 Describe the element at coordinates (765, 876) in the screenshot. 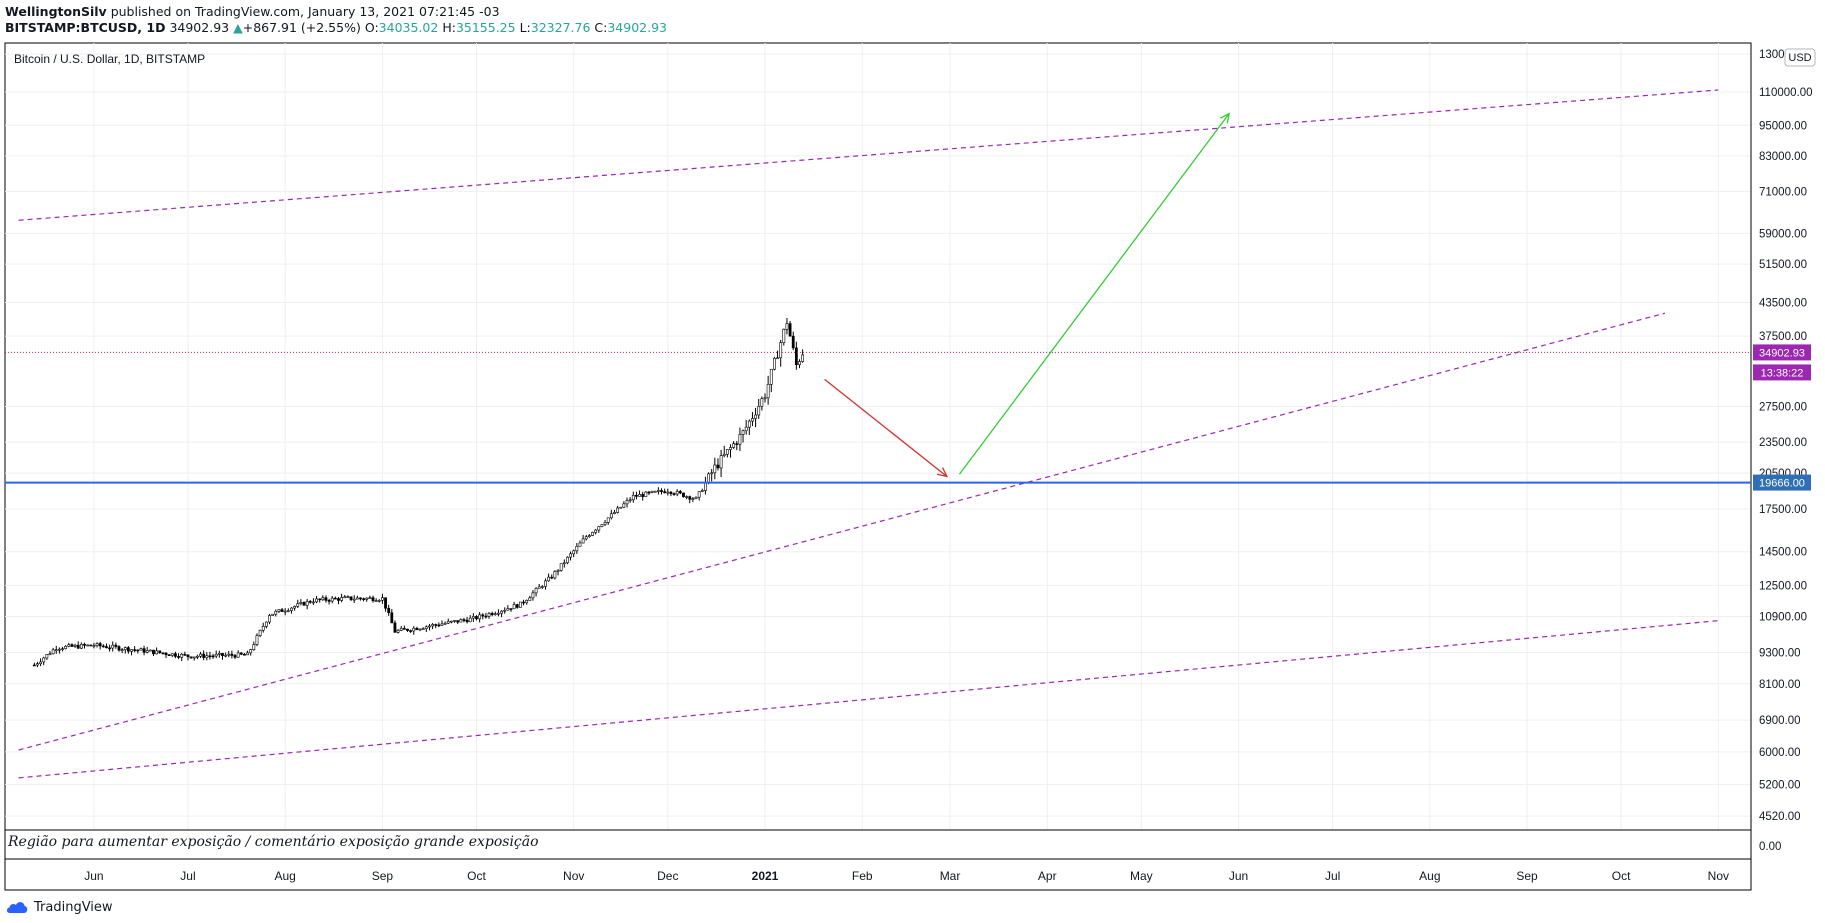

I see `x-tick-label: 2021` at that location.